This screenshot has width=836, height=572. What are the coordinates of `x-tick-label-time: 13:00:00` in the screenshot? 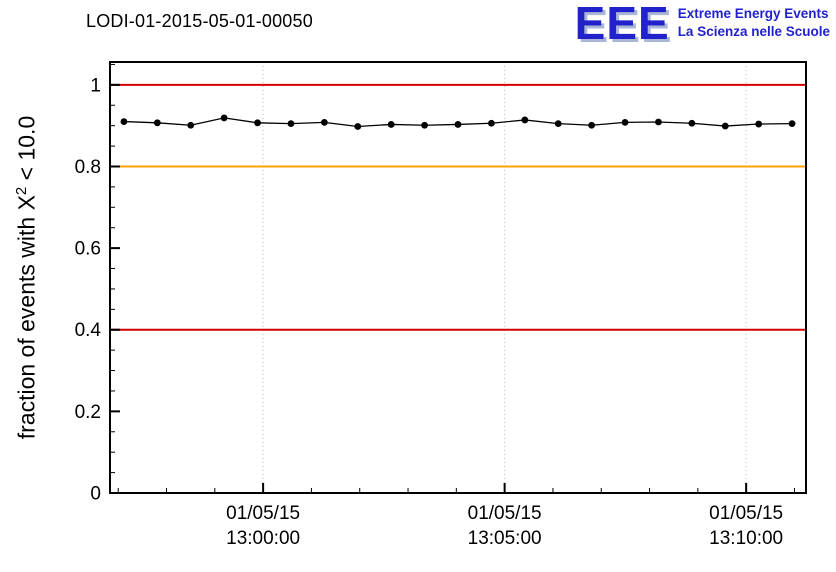 It's located at (263, 538).